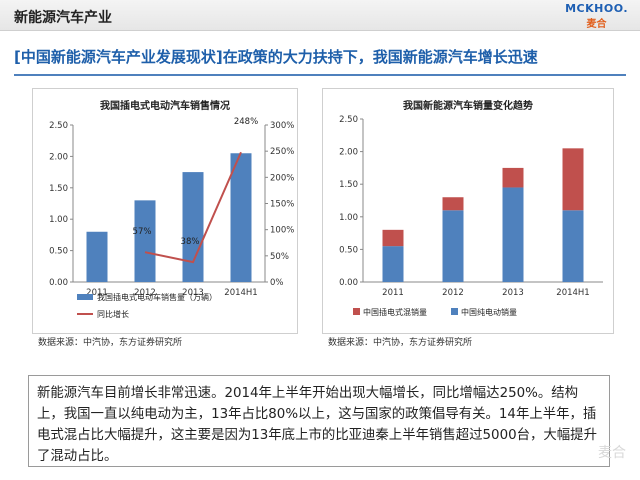 This screenshot has width=640, height=480. What do you see at coordinates (596, 8) in the screenshot?
I see `brand-en: MCKHOO.` at bounding box center [596, 8].